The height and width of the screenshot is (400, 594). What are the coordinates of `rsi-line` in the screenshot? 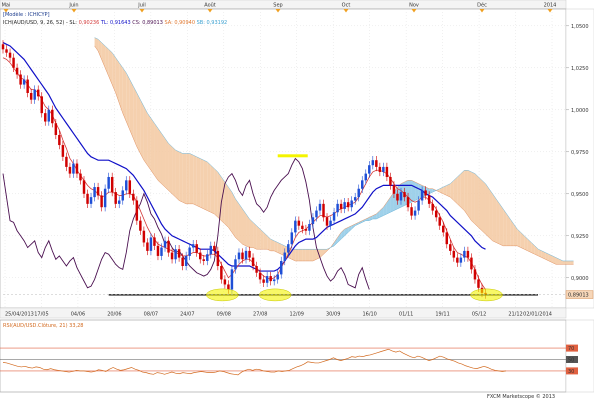 It's located at (254, 362).